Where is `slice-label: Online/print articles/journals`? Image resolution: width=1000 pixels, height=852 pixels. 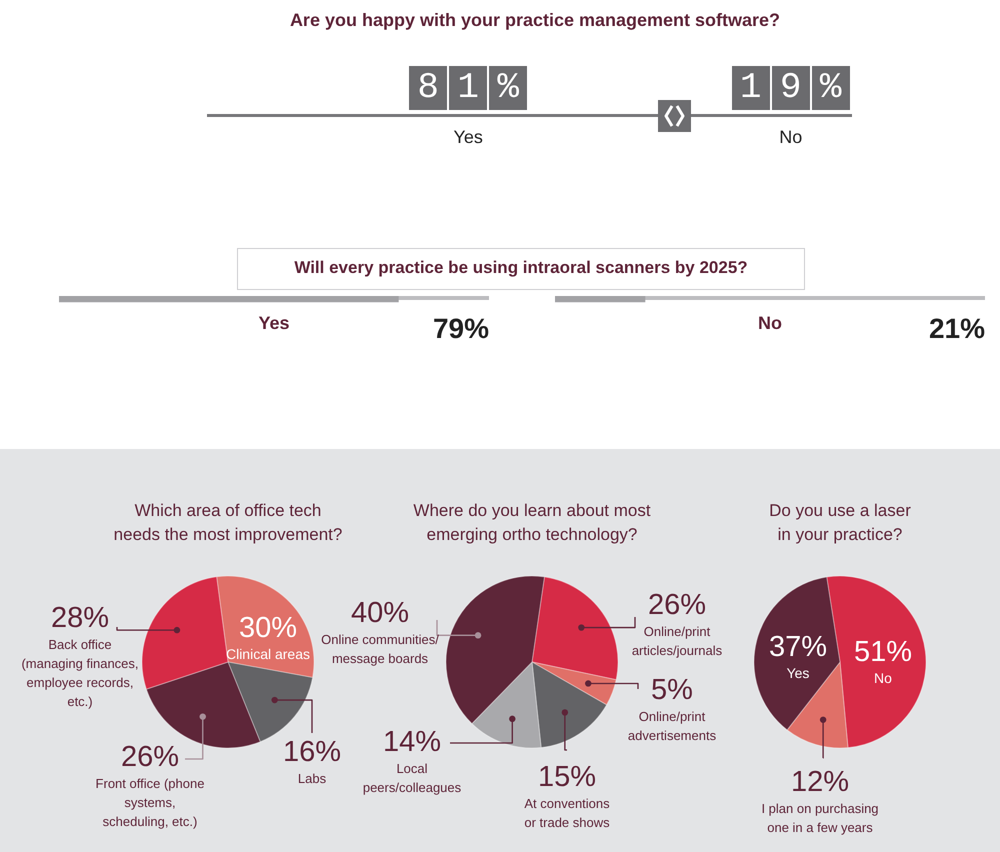 slice-label: Online/print articles/journals is located at coordinates (677, 641).